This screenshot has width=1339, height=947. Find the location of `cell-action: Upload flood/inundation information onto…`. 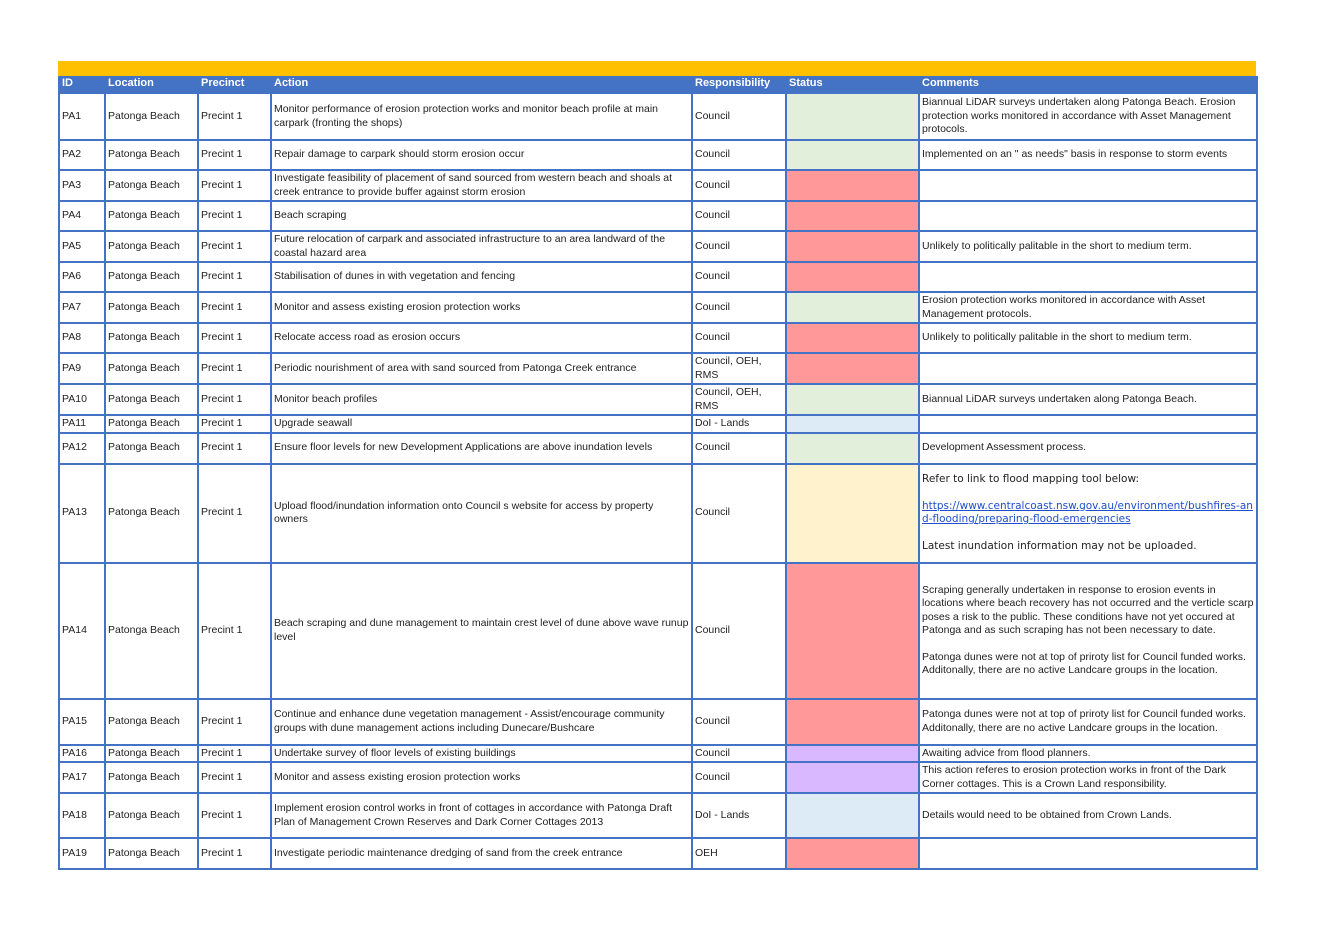

cell-action: Upload flood/inundation information onto… is located at coordinates (481, 513).